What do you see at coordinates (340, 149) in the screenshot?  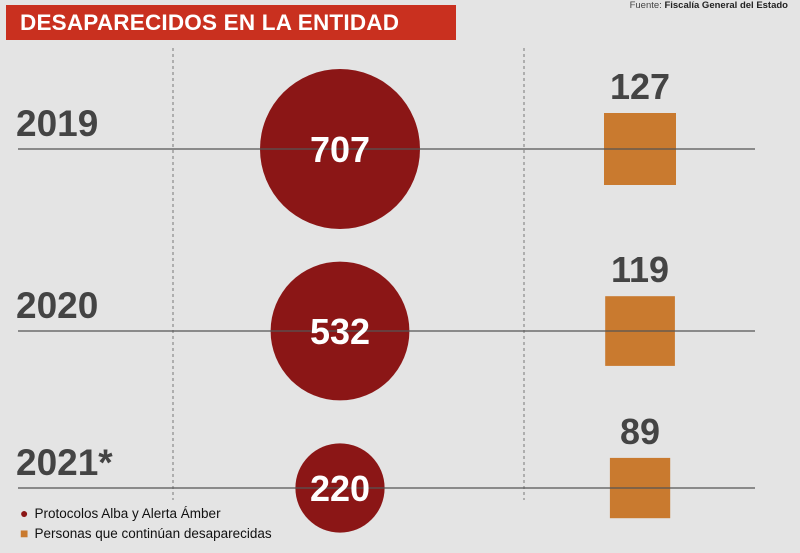 I see `circle-value-2019: 707` at bounding box center [340, 149].